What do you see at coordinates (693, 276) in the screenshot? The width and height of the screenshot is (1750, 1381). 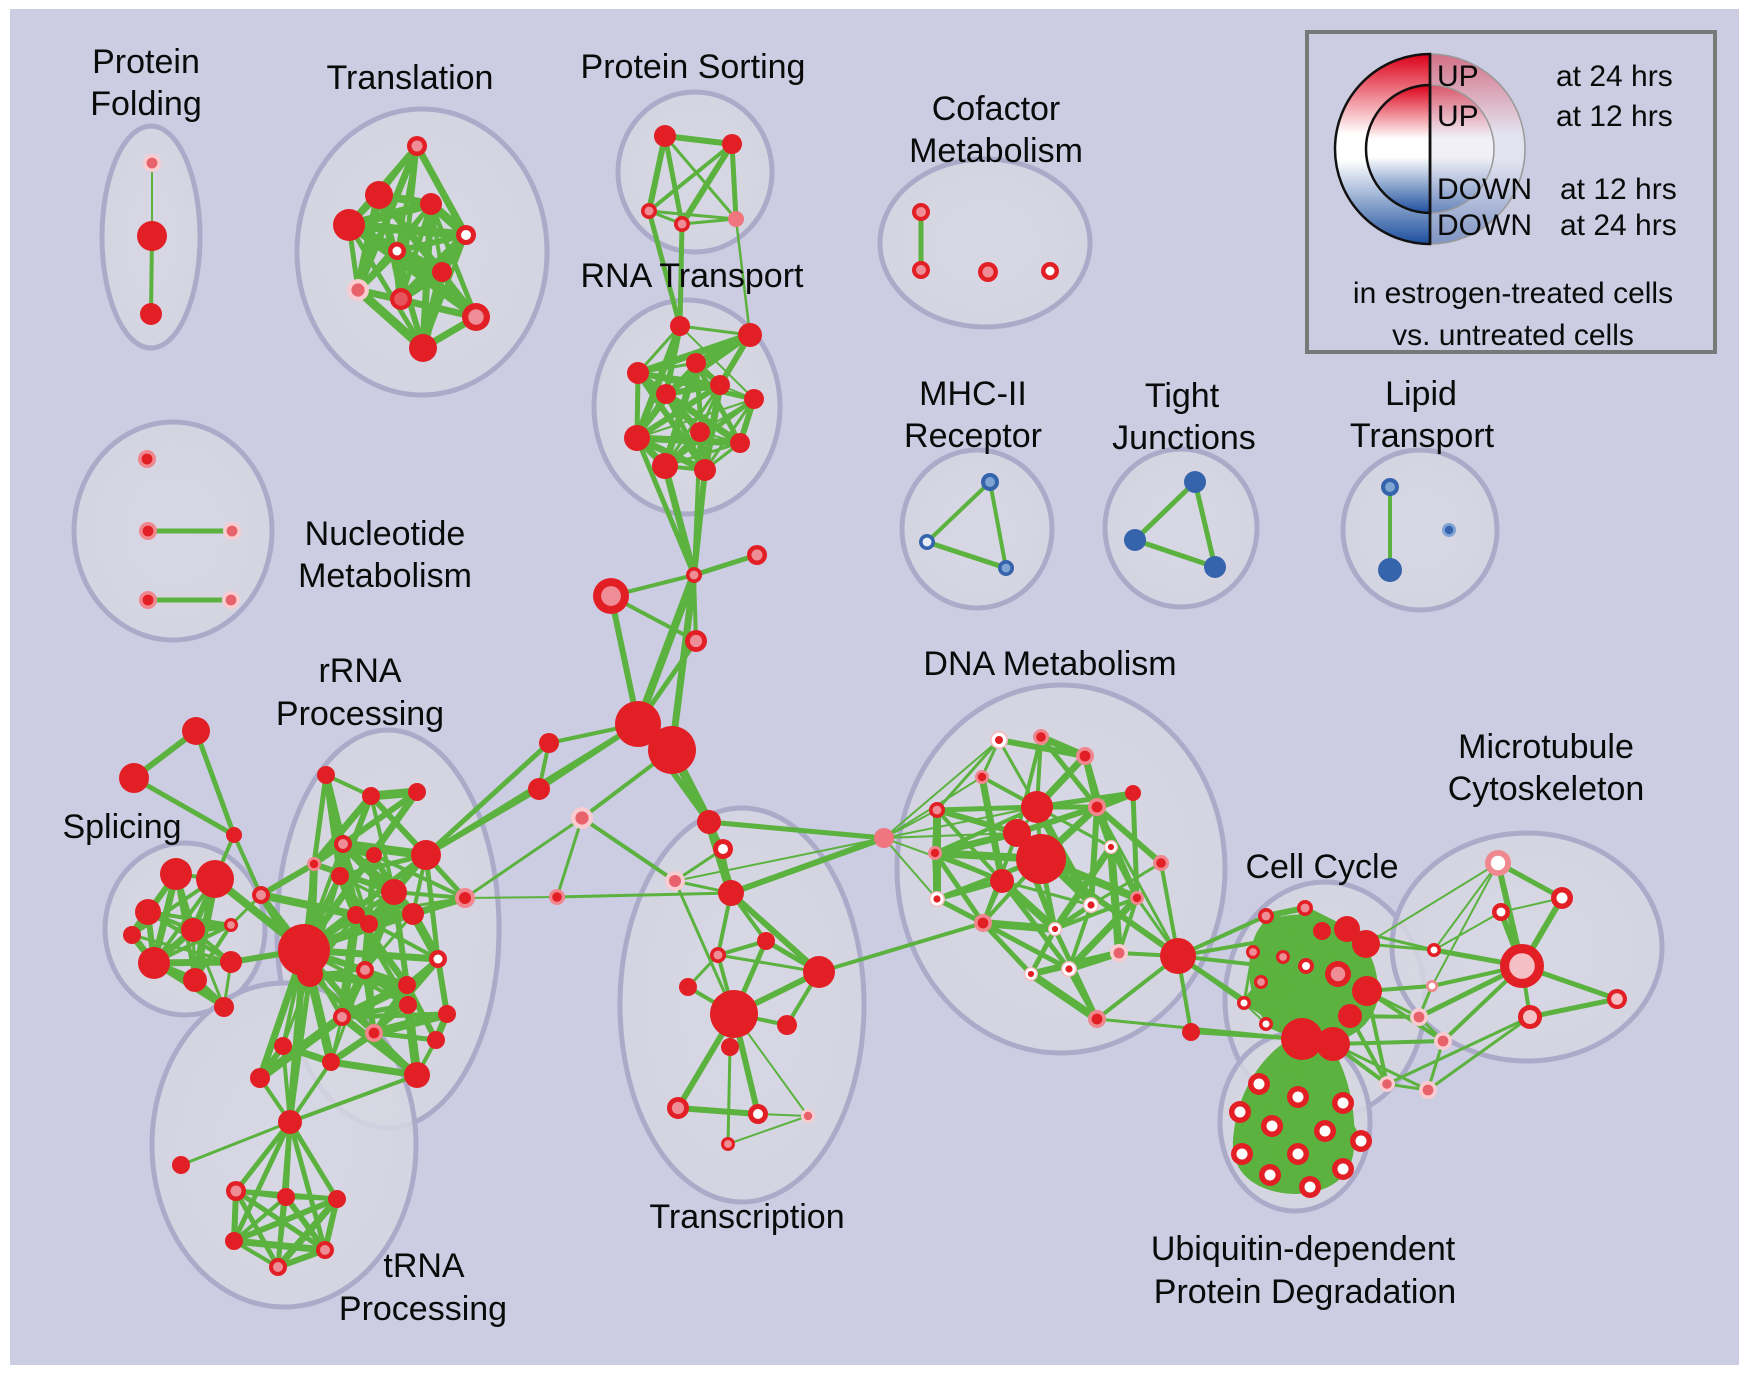 I see `svg-text: RNA Transport` at bounding box center [693, 276].